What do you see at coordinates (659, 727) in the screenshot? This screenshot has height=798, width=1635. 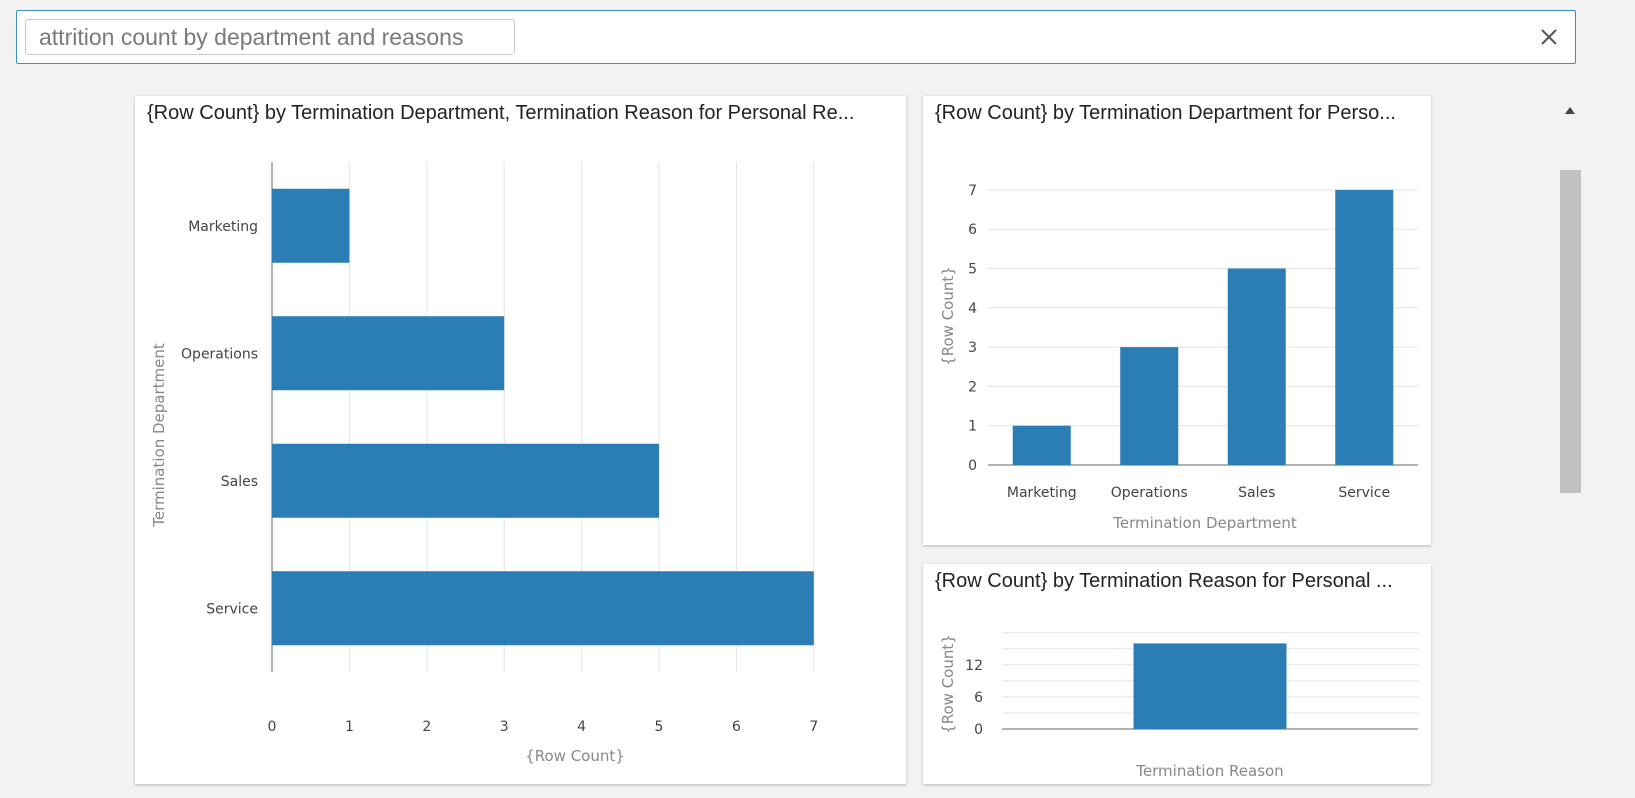 I see `x-tick-label: 5` at bounding box center [659, 727].